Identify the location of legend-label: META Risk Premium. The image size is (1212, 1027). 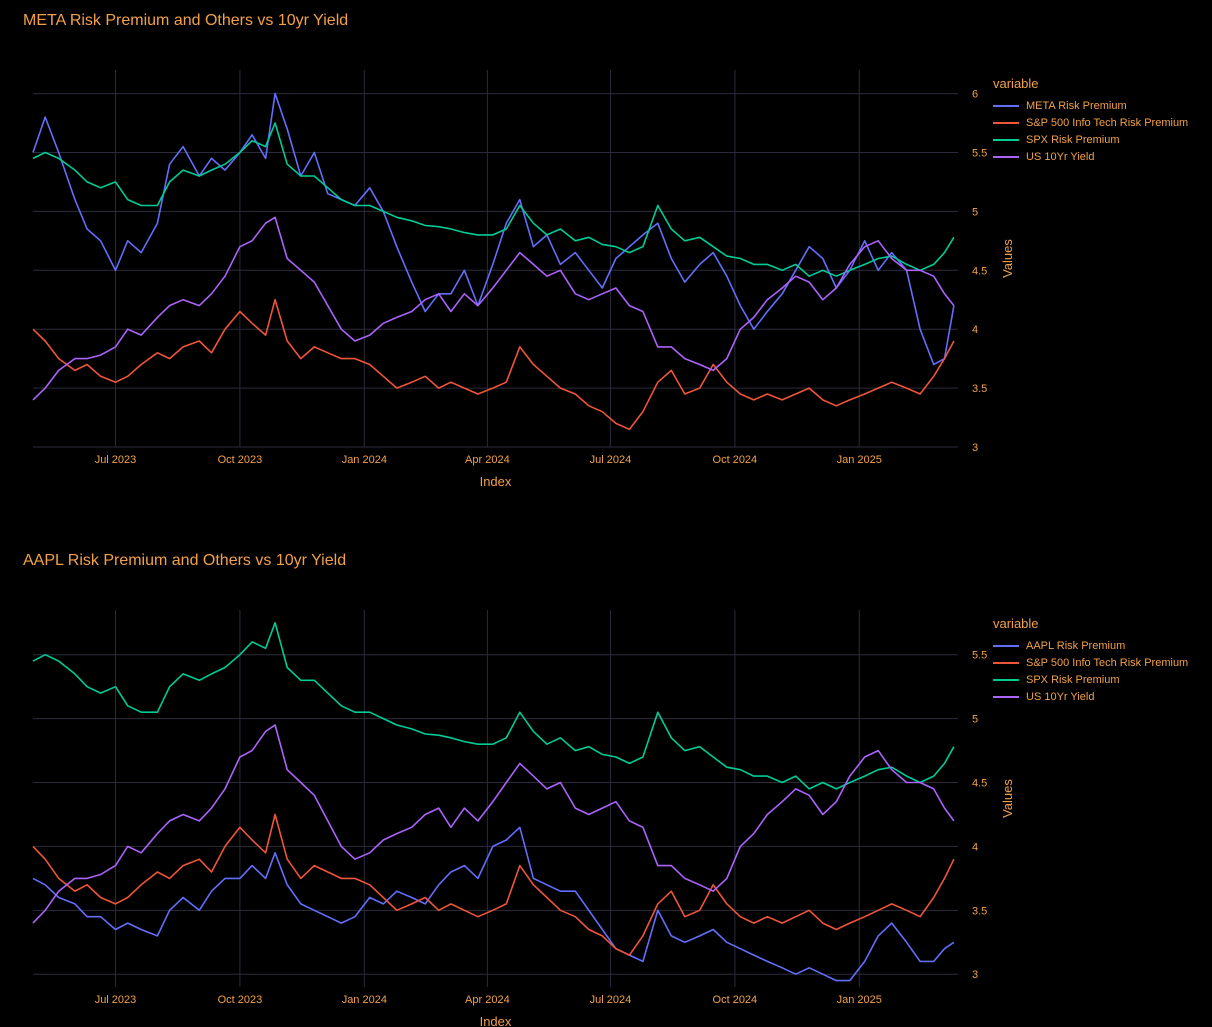
(1076, 105).